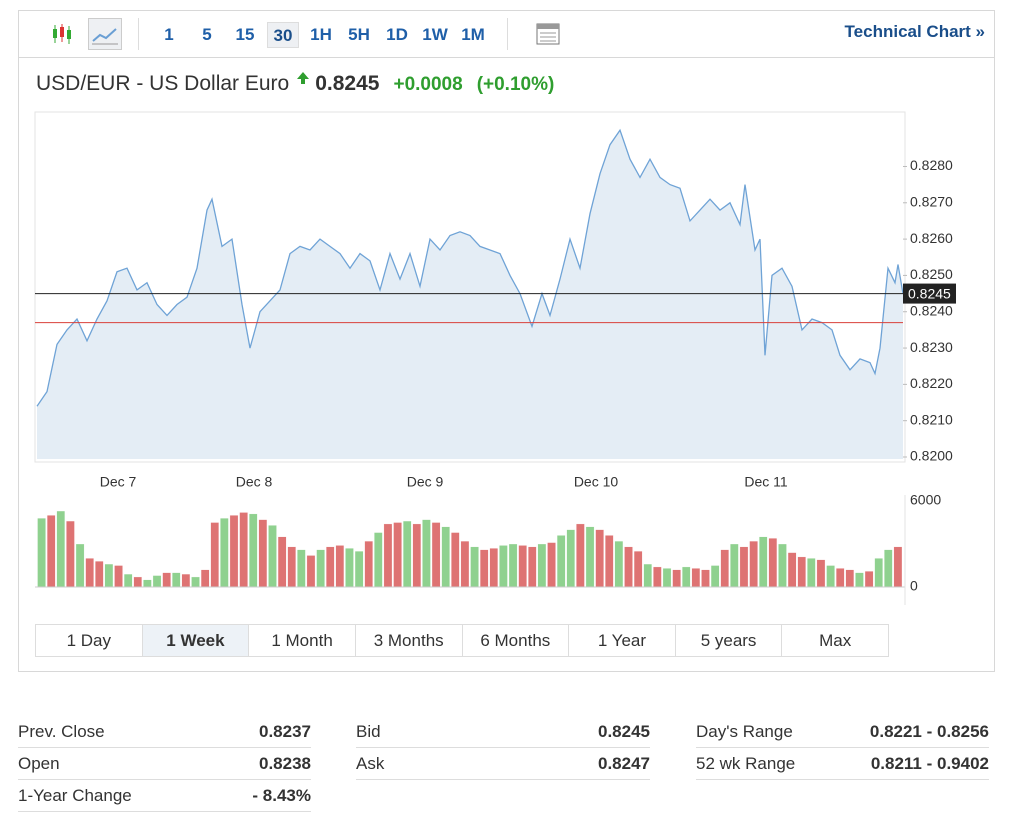 Image resolution: width=1026 pixels, height=827 pixels. What do you see at coordinates (164, 732) in the screenshot?
I see `stat-row: Prev. Close 0.8237` at bounding box center [164, 732].